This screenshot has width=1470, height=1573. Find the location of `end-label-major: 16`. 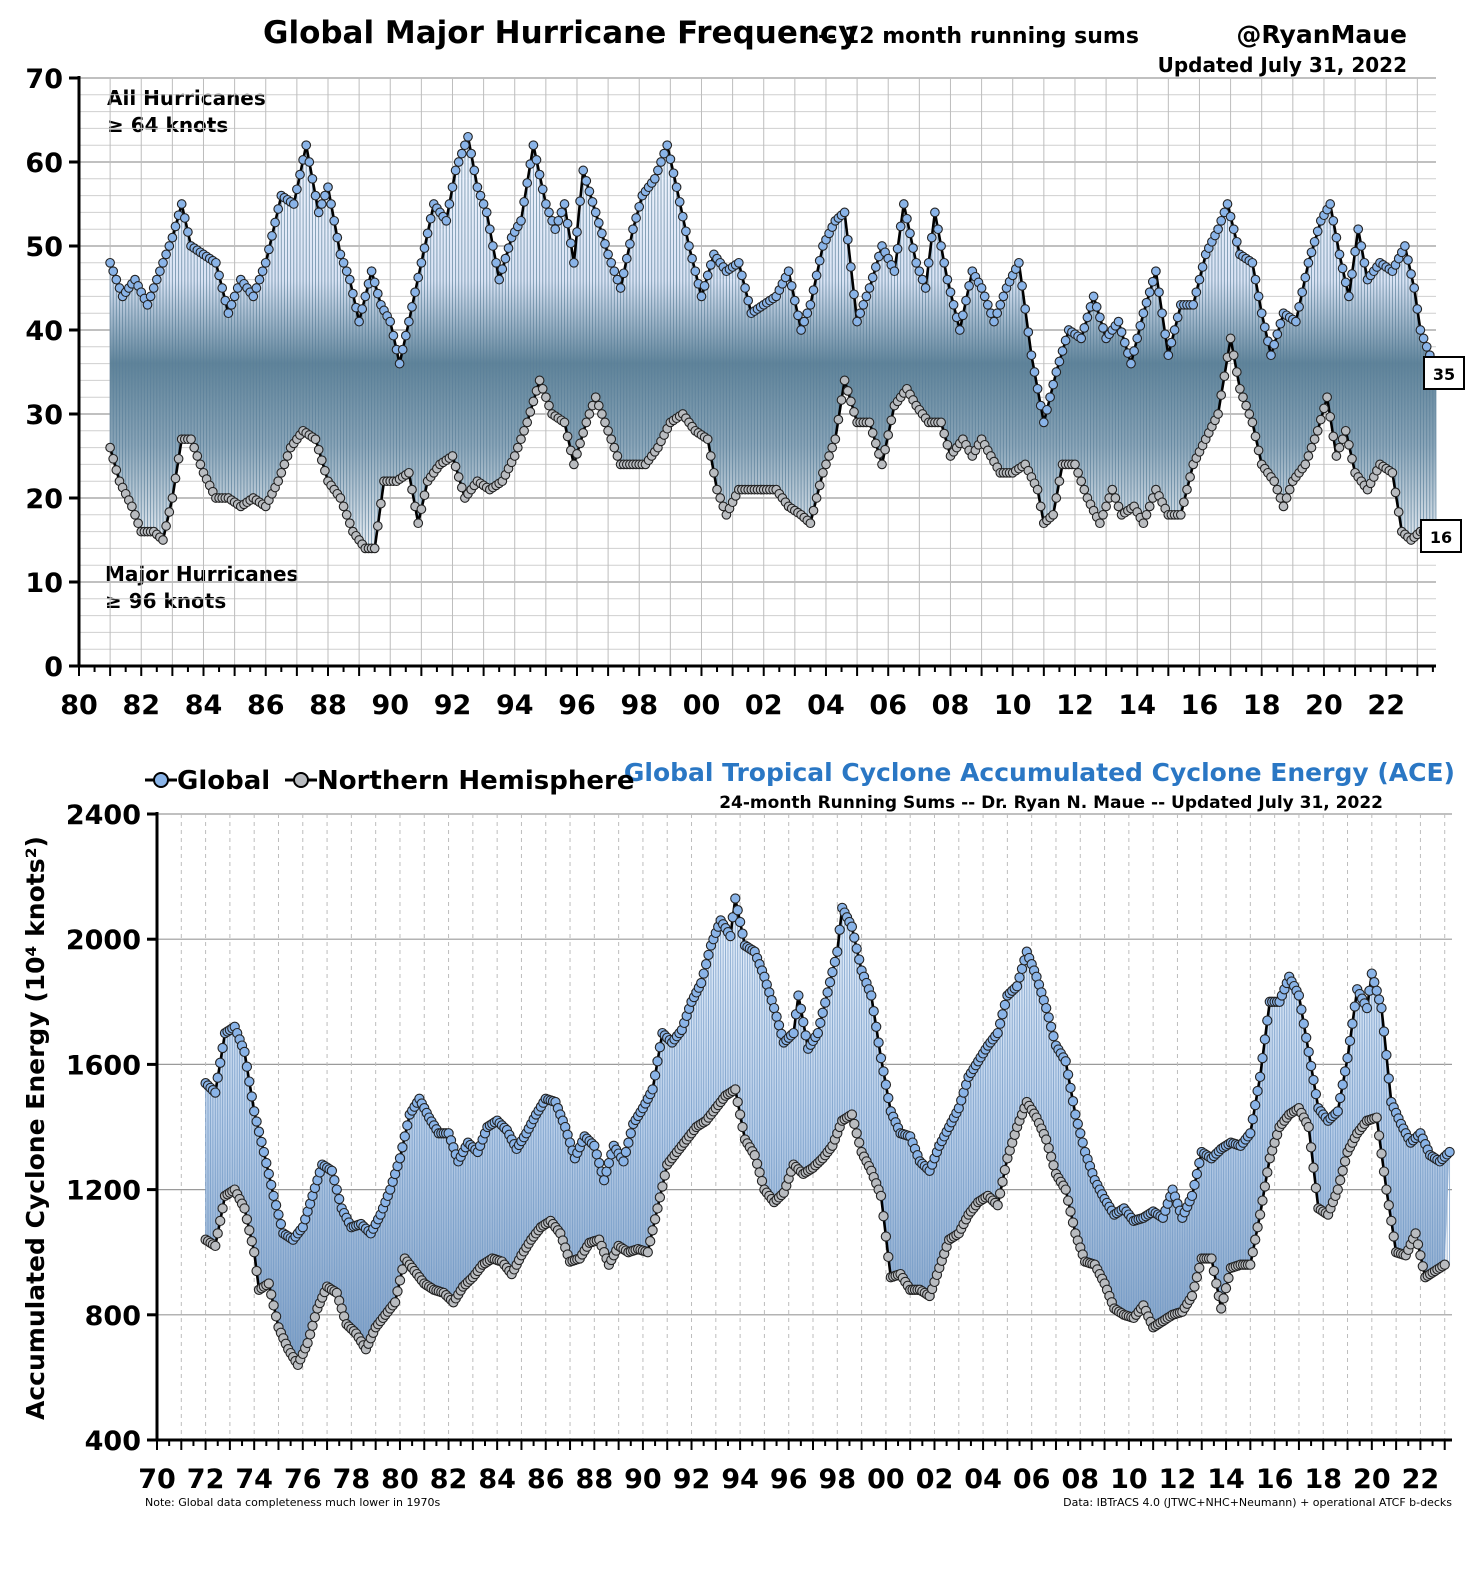

end-label-major: 16 is located at coordinates (1441, 537).